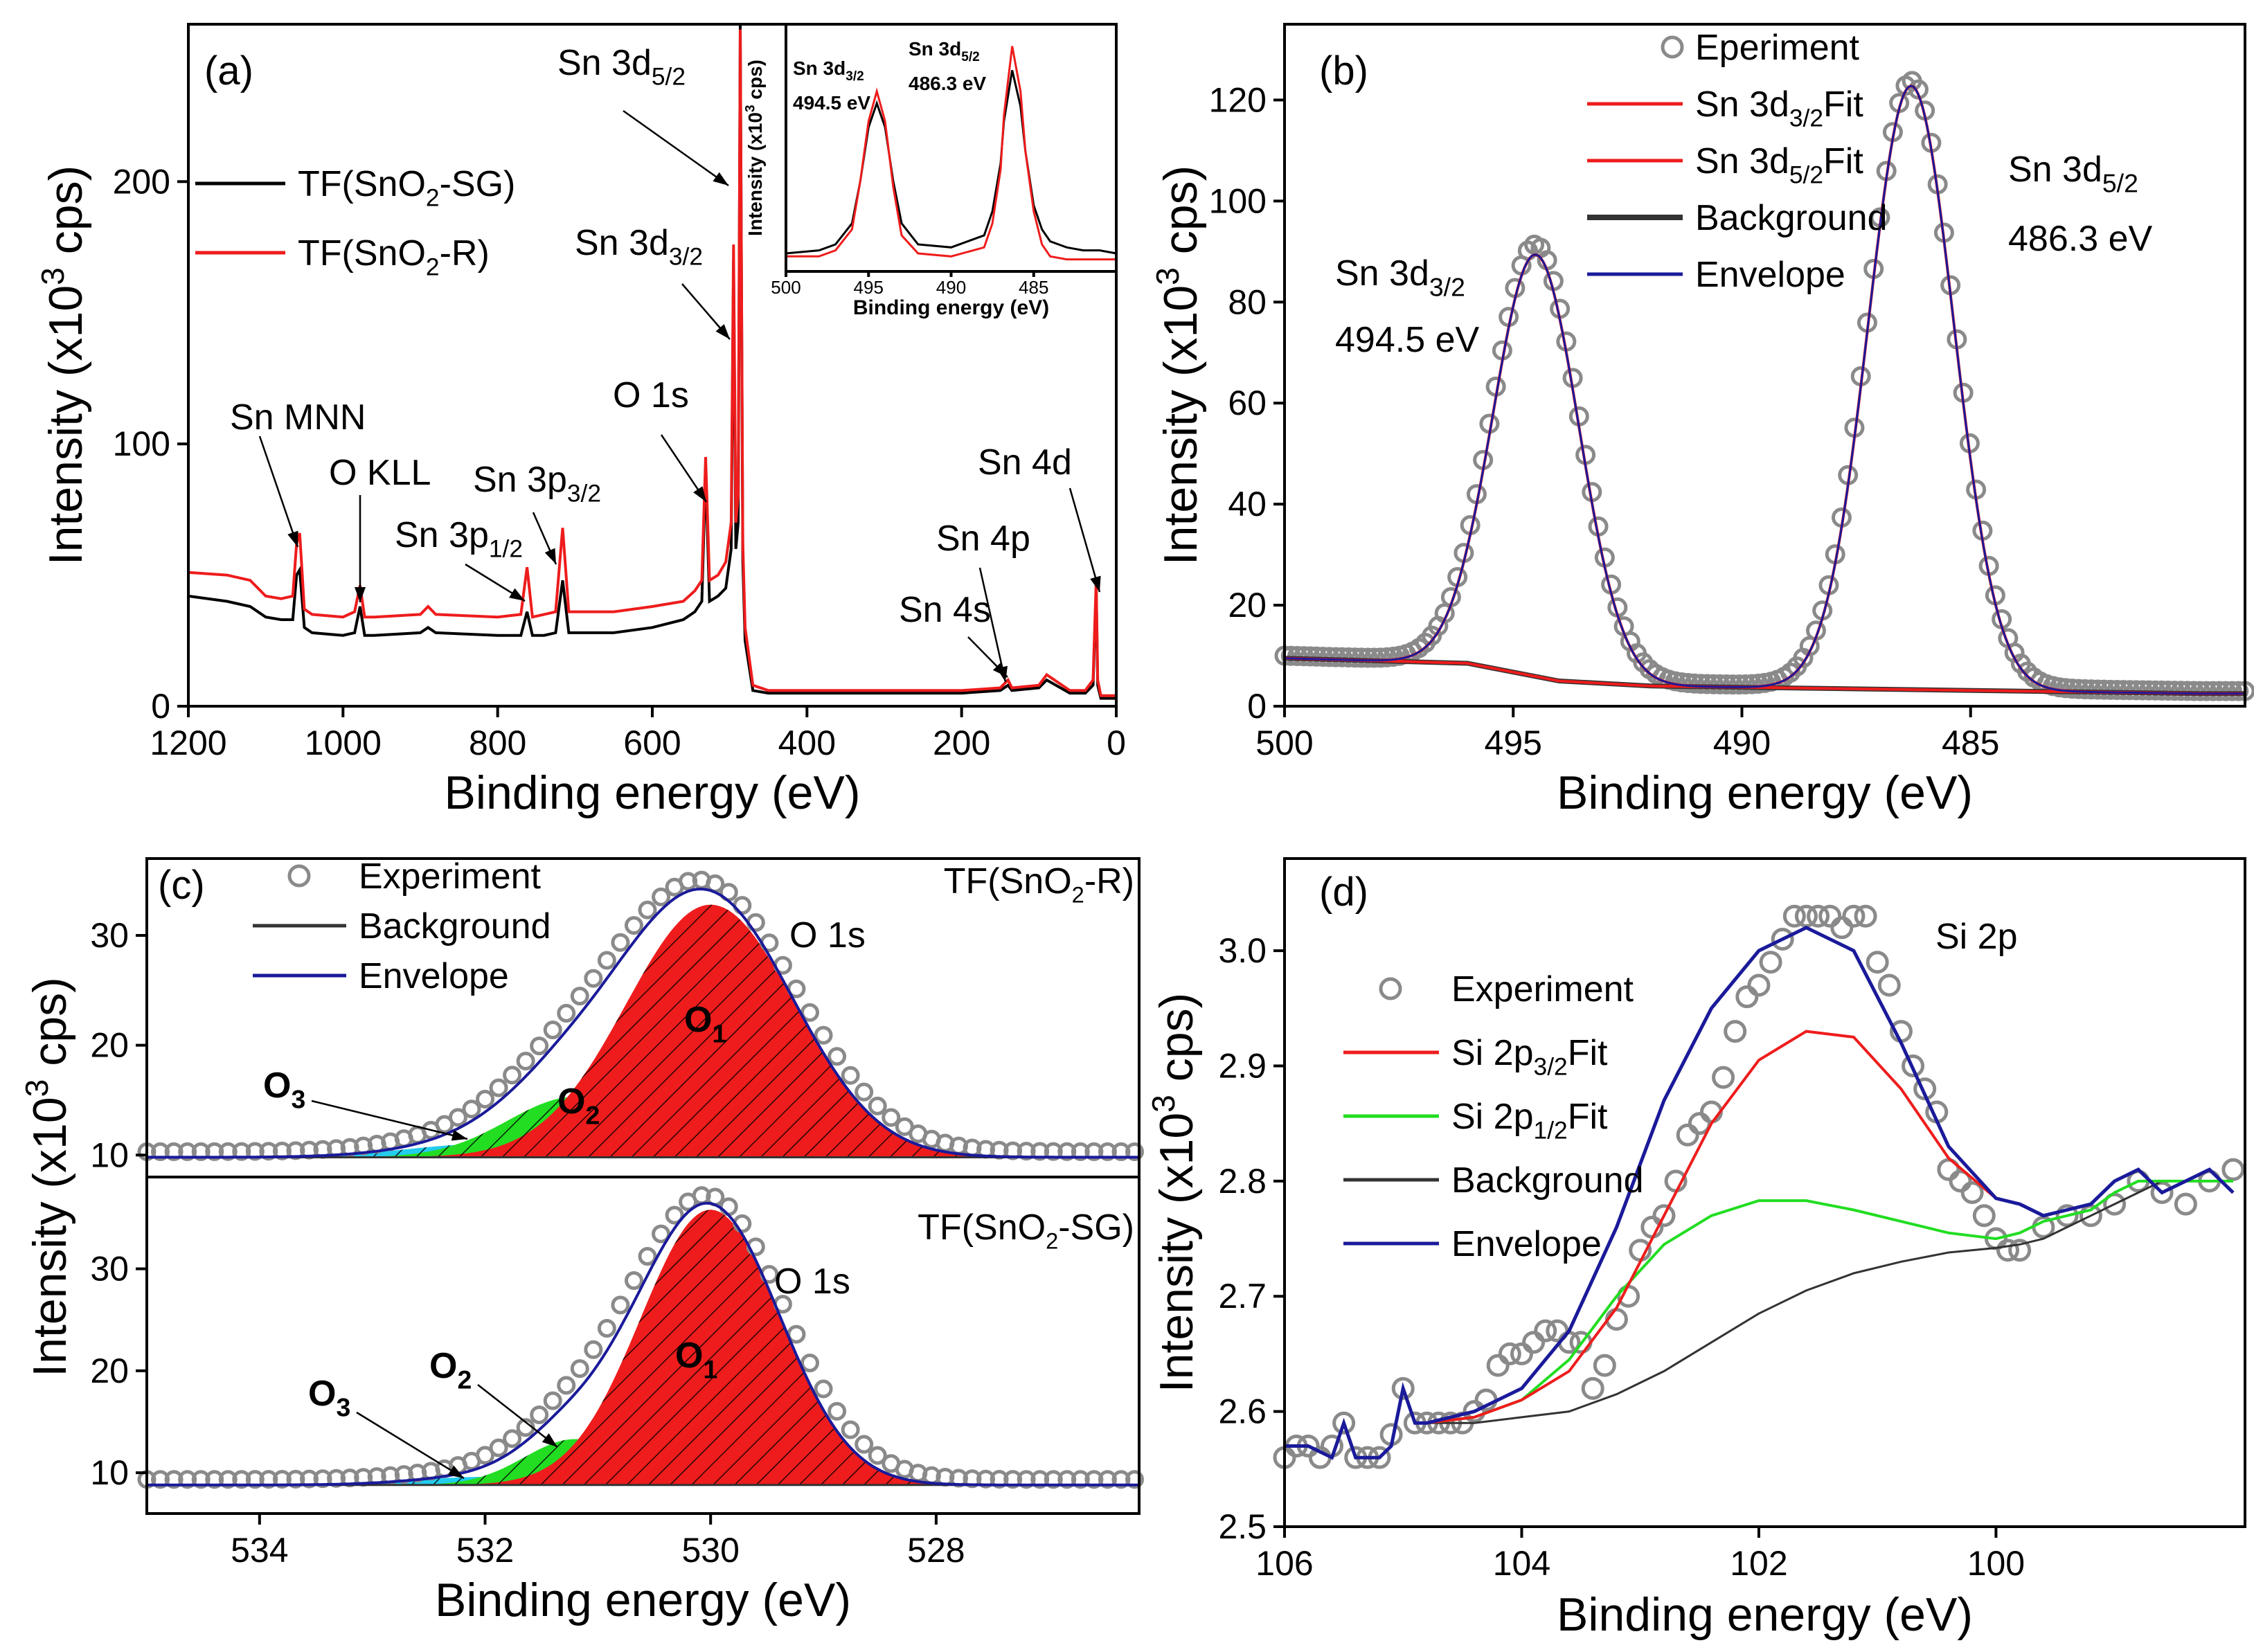 This screenshot has height=1652, width=2254. What do you see at coordinates (1242, 951) in the screenshot?
I see `panel-d-ytick-label: 3.0` at bounding box center [1242, 951].